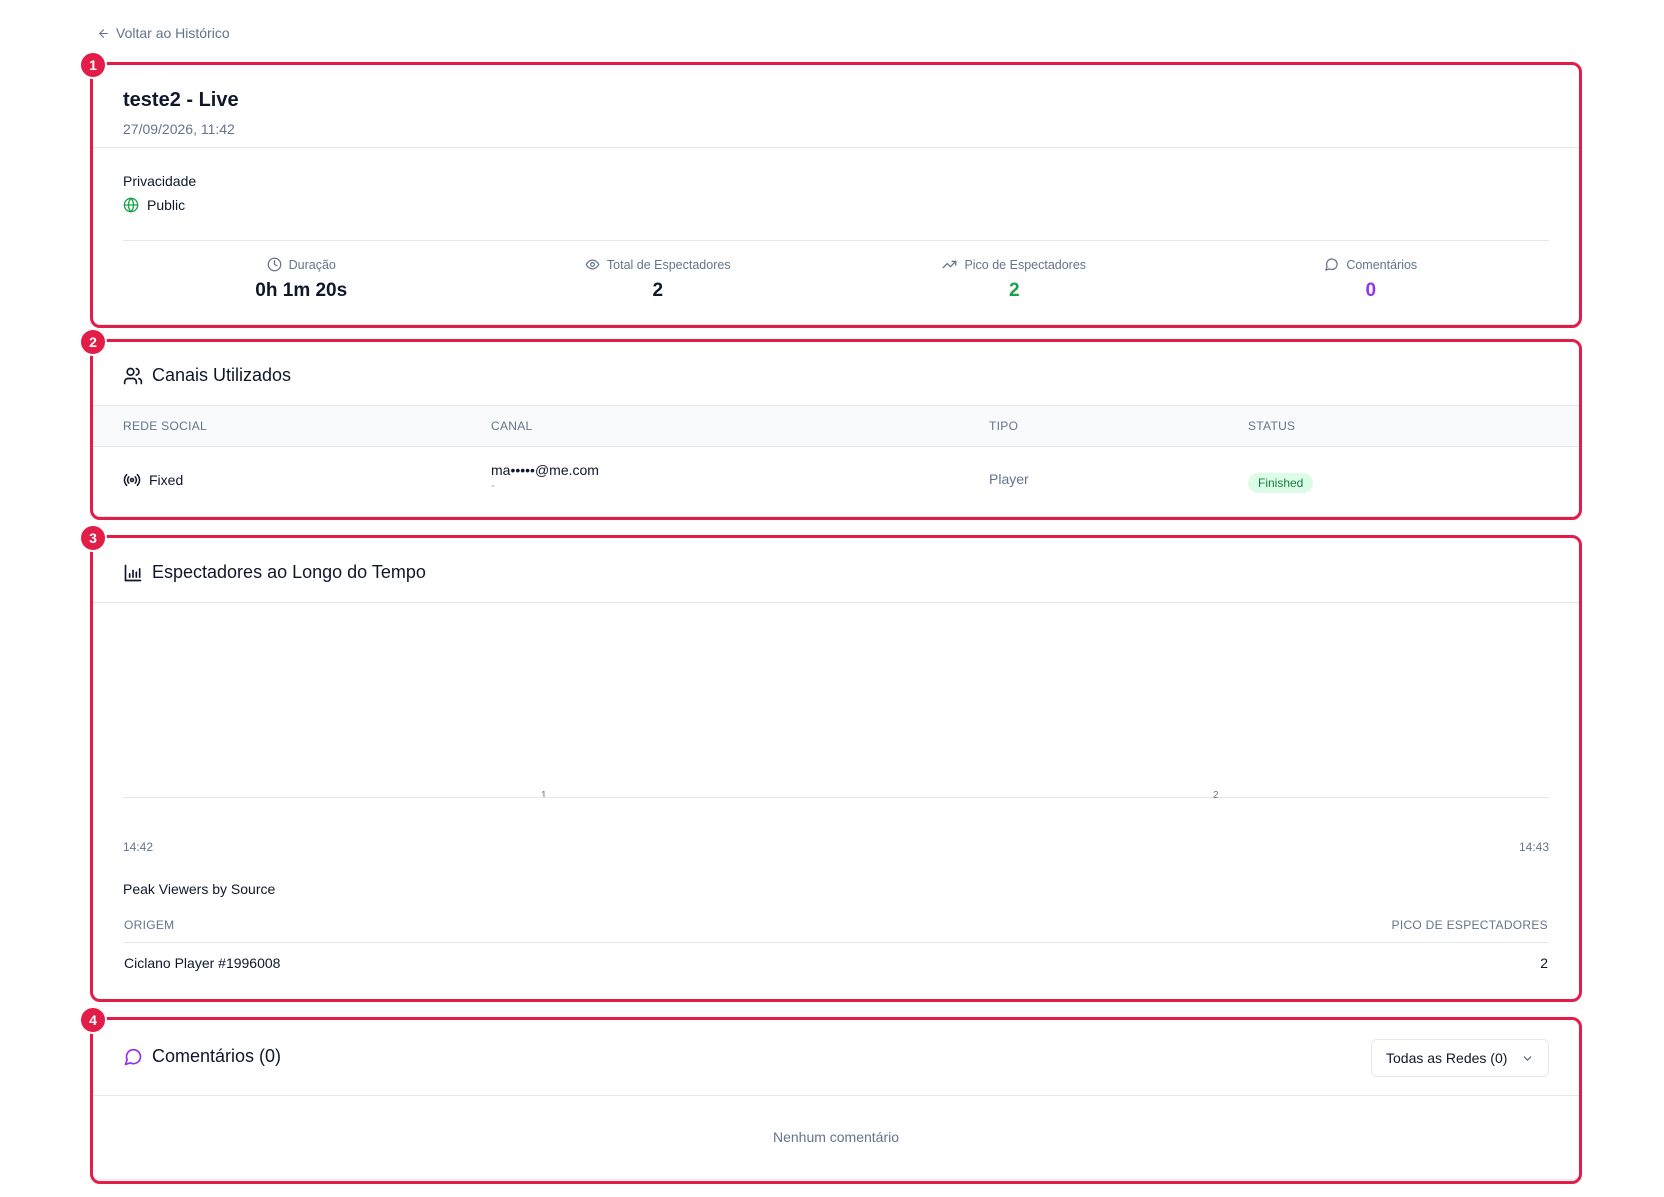 This screenshot has width=1664, height=1197. Describe the element at coordinates (179, 129) in the screenshot. I see `live-datetime: 27/09/2026, 11:42` at that location.